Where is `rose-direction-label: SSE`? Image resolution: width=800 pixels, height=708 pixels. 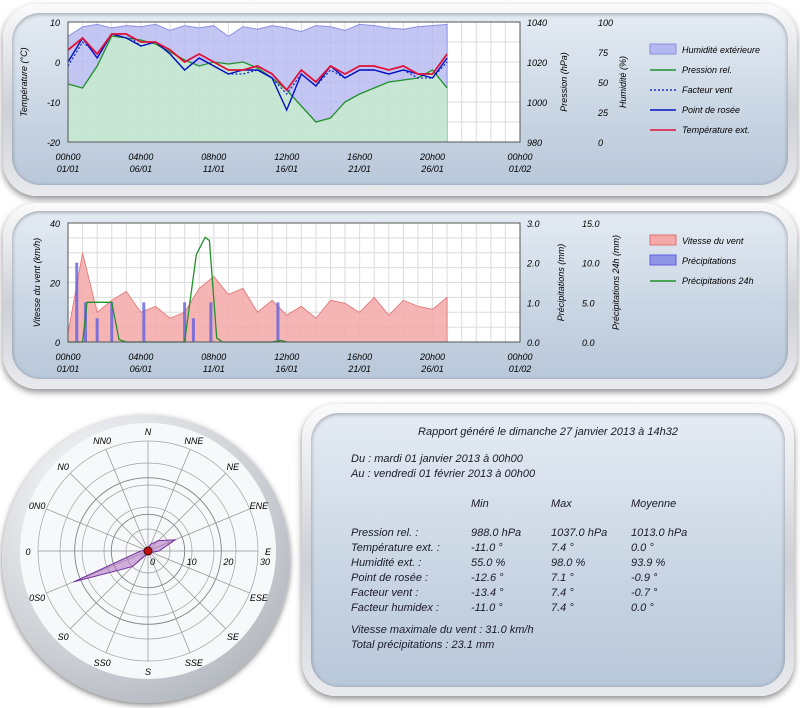 rose-direction-label: SSE is located at coordinates (194, 663).